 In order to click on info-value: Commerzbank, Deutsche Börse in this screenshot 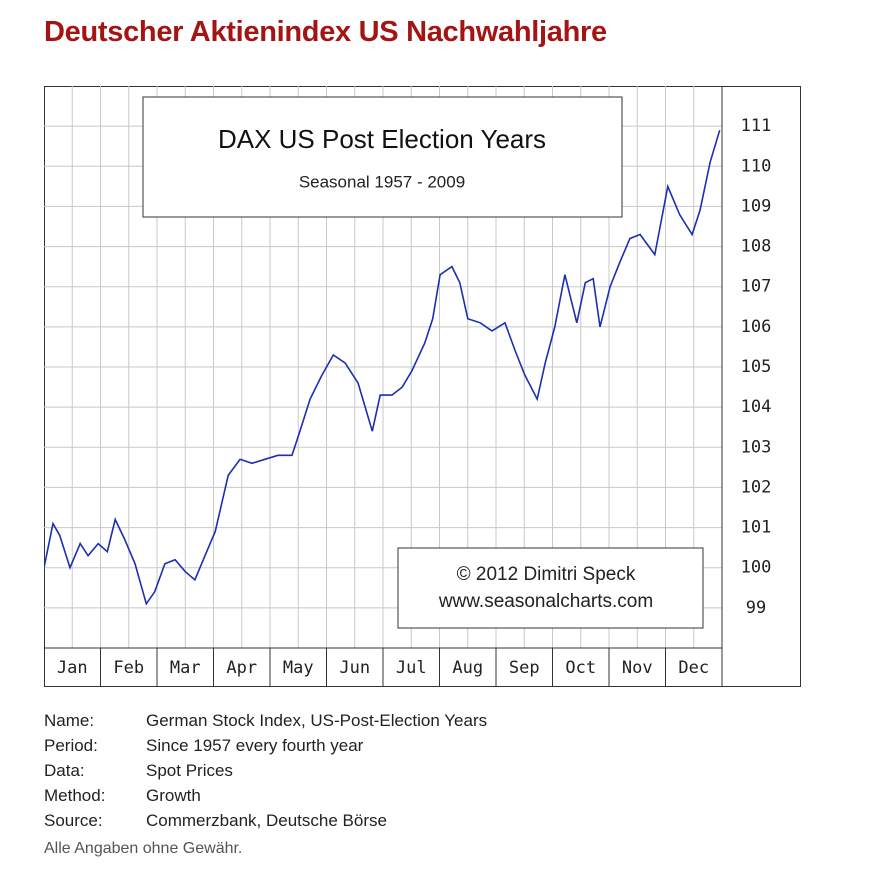, I will do `click(266, 820)`.